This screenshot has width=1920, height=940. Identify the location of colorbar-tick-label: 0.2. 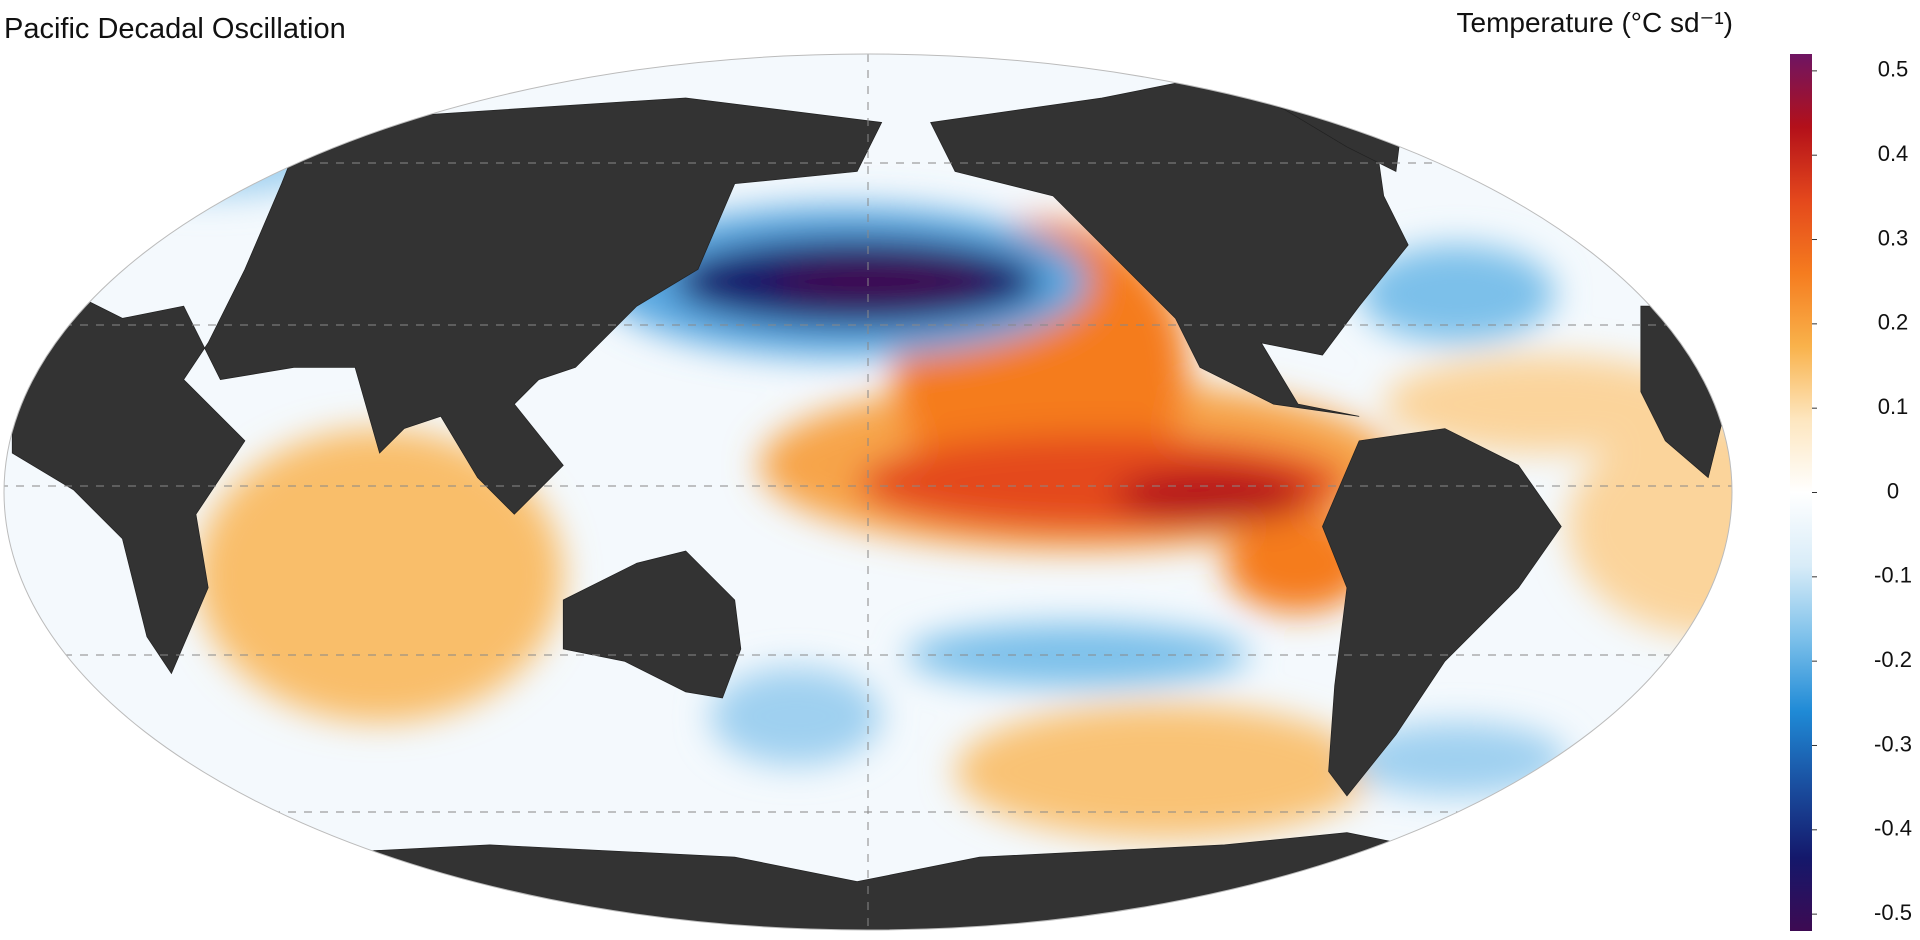
(1893, 322).